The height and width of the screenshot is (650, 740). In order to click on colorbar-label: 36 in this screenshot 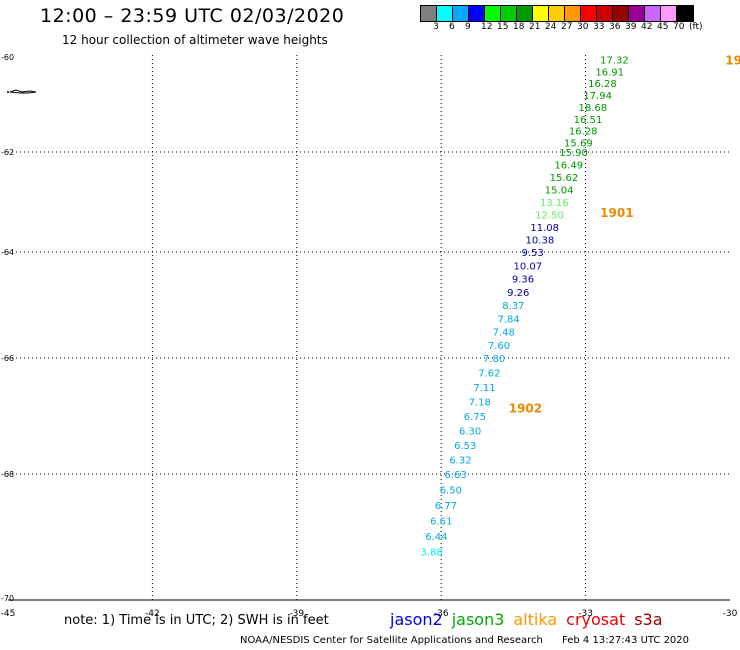, I will do `click(615, 27)`.